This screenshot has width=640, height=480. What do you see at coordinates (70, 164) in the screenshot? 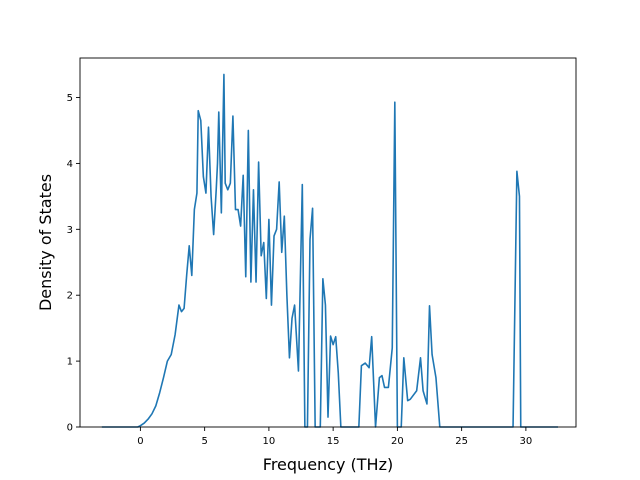
I see `y-tick-label: 4` at bounding box center [70, 164].